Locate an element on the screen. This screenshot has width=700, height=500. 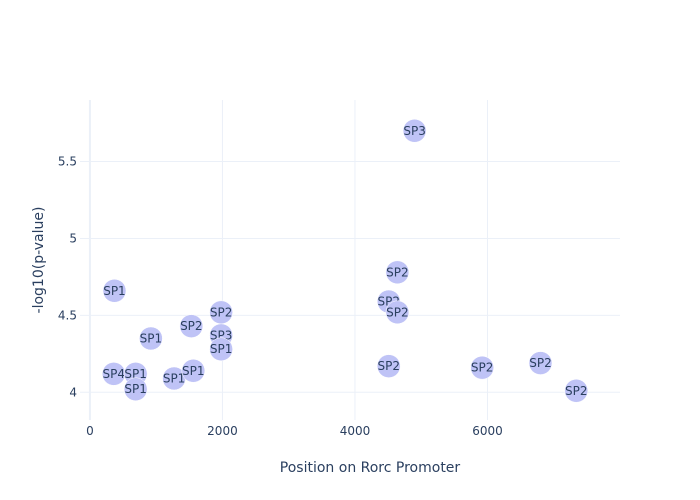
data-point: SP4 is located at coordinates (114, 374).